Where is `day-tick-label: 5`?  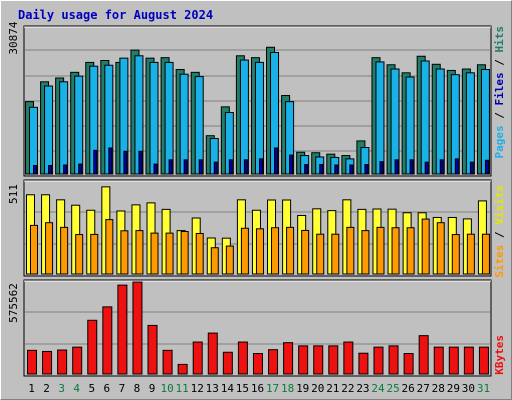
day-tick-label: 5 is located at coordinates (91, 388).